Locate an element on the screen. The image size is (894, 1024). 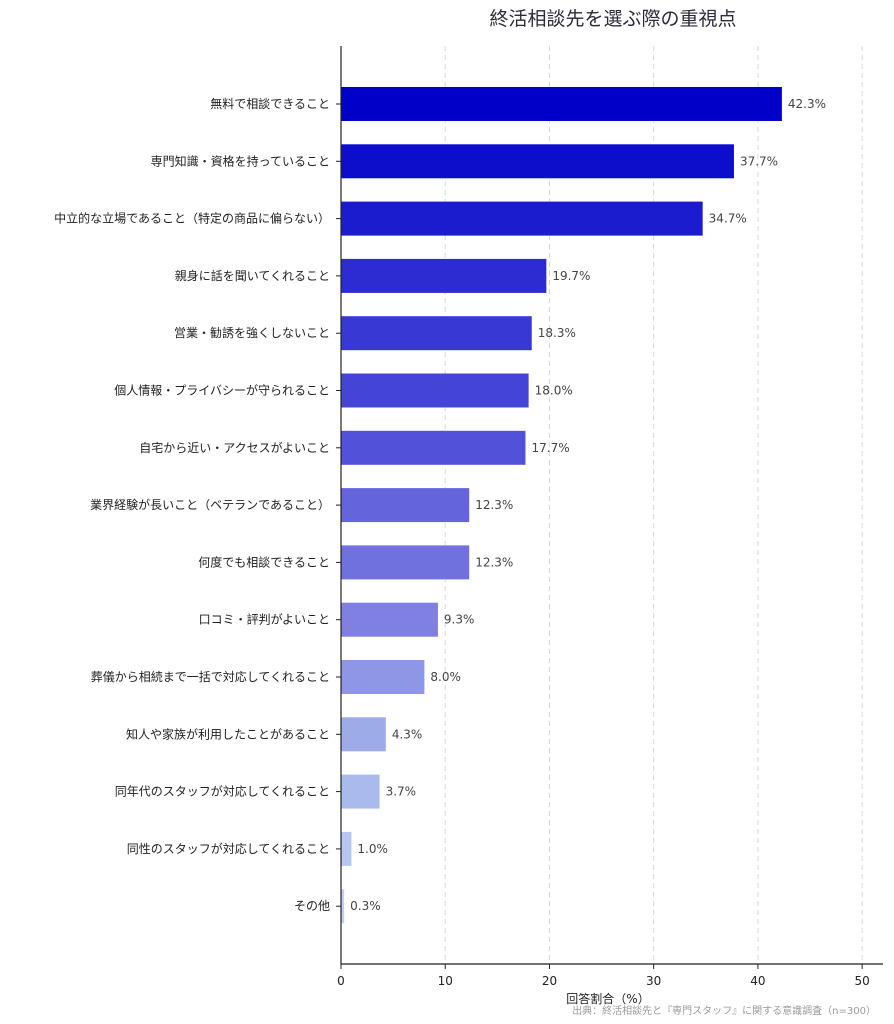
data-label: 37.7% is located at coordinates (759, 161).